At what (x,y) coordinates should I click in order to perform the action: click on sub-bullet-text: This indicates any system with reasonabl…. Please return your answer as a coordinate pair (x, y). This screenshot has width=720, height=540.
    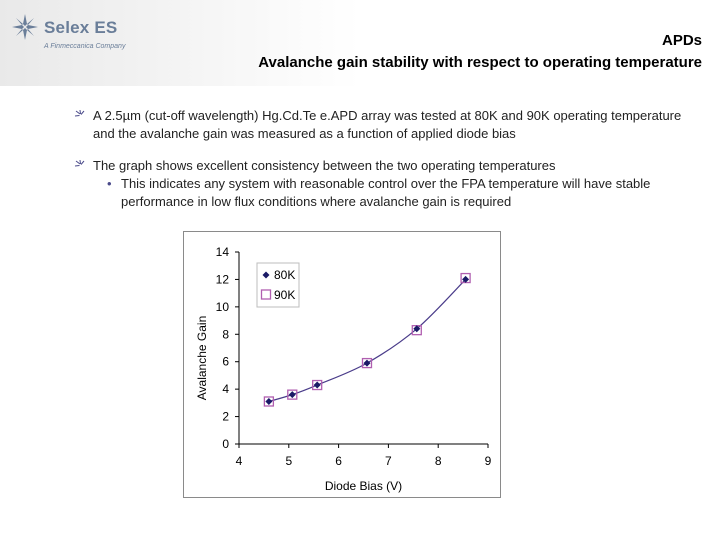
    Looking at the image, I should click on (386, 192).